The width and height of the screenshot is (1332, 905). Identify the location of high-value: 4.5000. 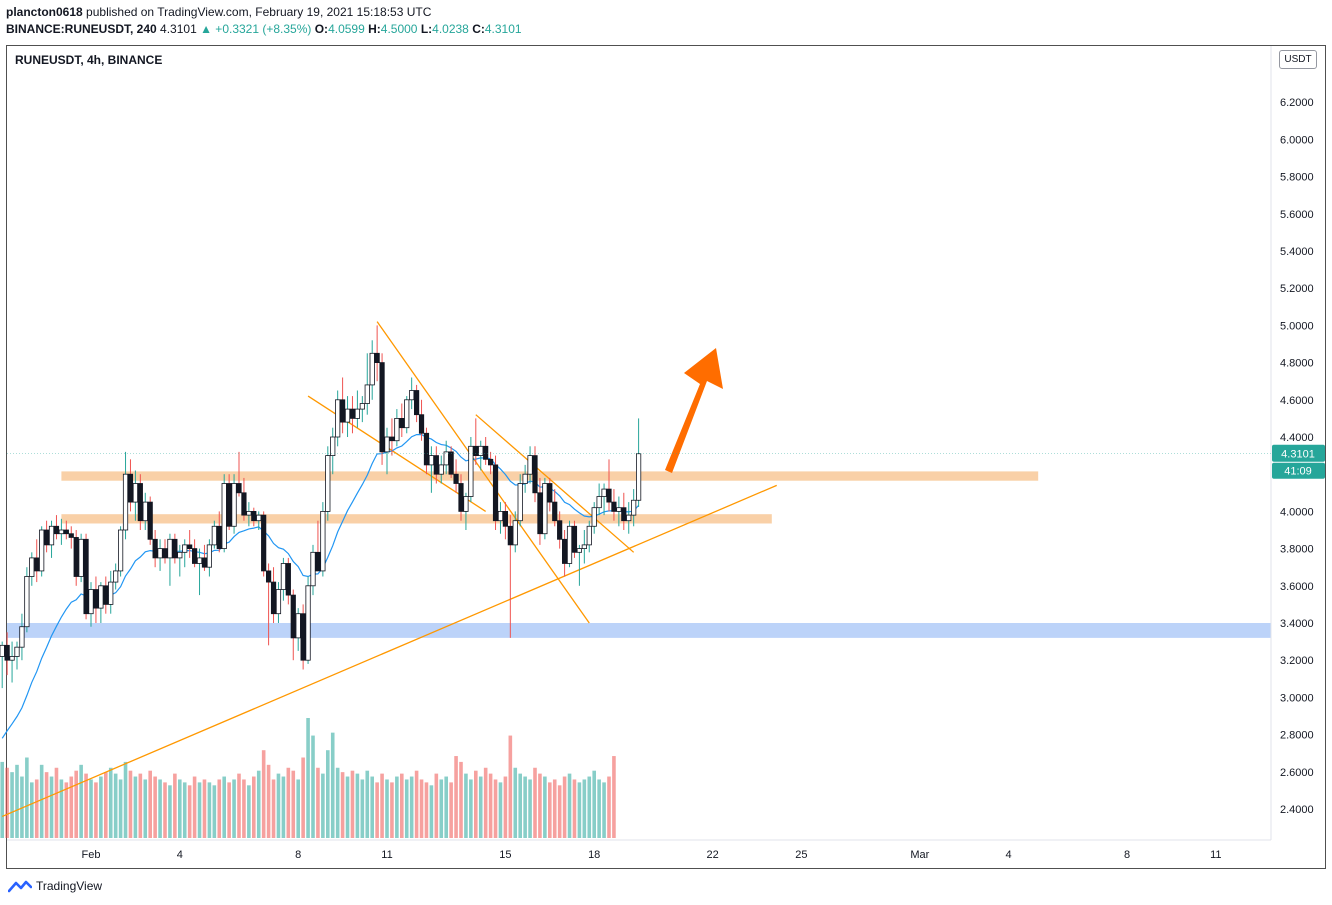
(399, 29).